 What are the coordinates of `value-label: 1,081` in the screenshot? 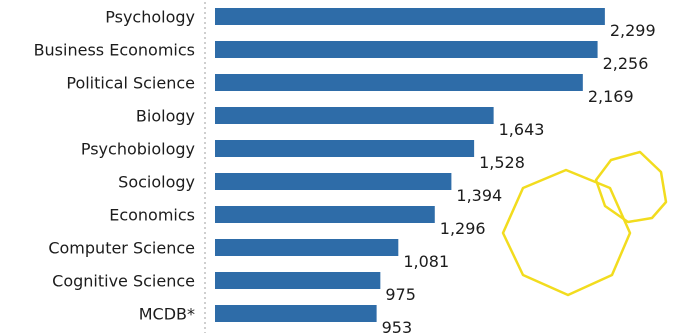 It's located at (426, 261).